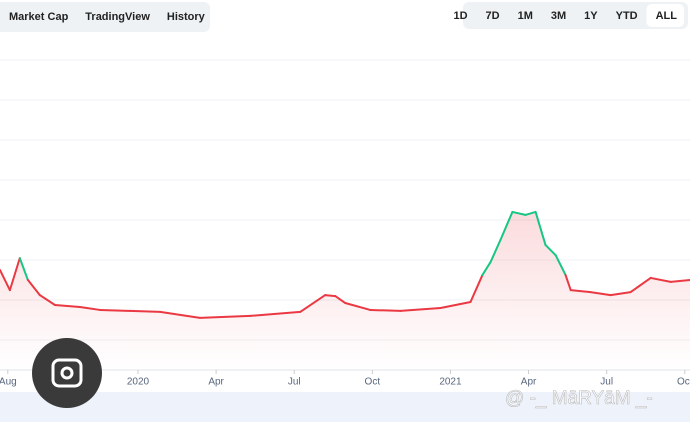 This screenshot has height=427, width=690. What do you see at coordinates (525, 16) in the screenshot?
I see `range-button: 1M` at bounding box center [525, 16].